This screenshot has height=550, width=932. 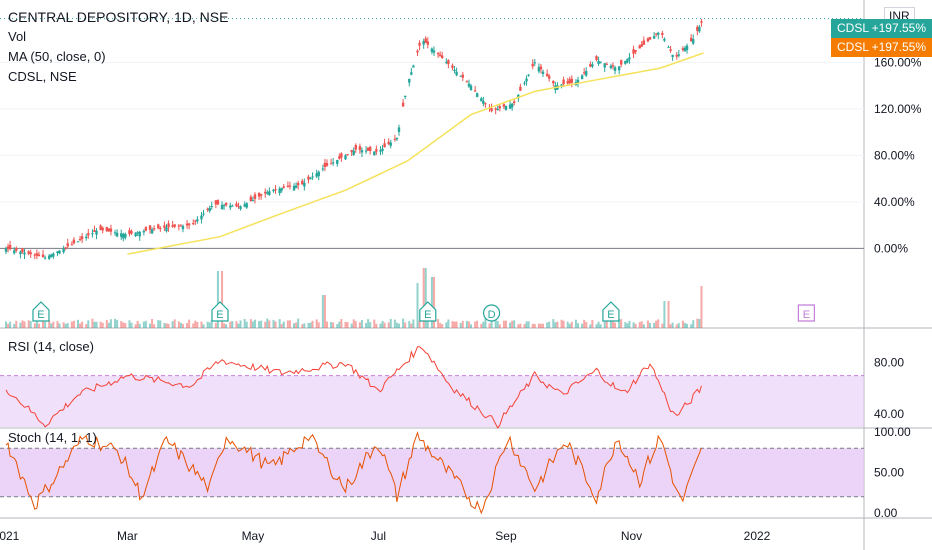 I want to click on badge-value: +197.55%, so click(x=898, y=28).